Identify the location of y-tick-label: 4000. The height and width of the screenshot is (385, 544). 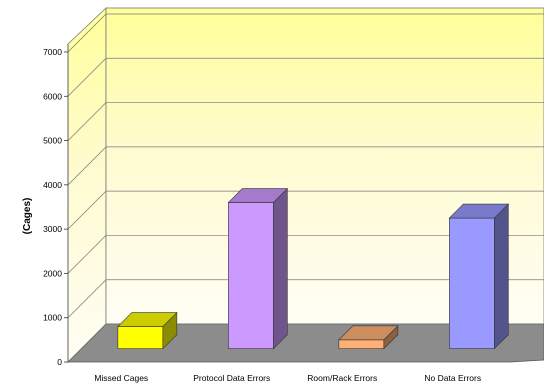
(52, 185).